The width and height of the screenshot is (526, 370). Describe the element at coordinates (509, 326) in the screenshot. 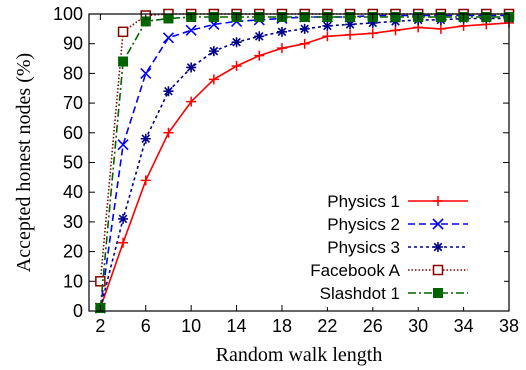

I see `x-tick-label: 38` at that location.